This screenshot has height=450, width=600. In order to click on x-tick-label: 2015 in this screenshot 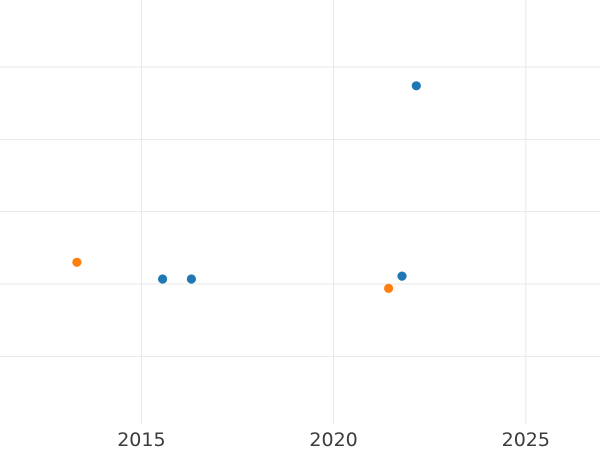, I will do `click(141, 439)`.